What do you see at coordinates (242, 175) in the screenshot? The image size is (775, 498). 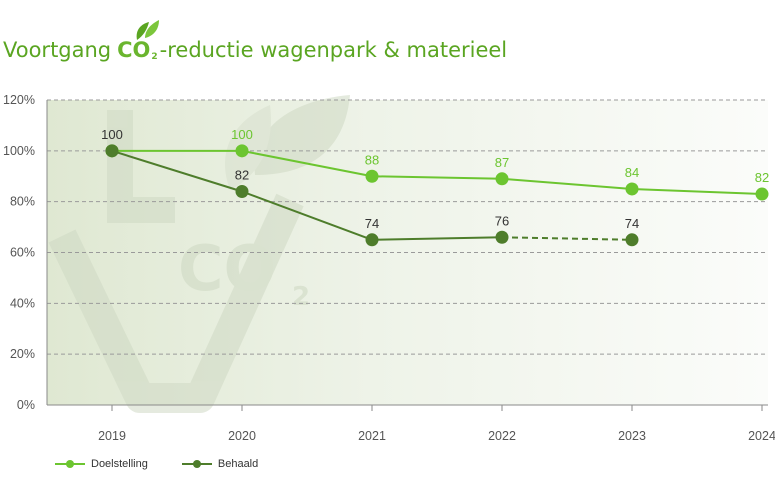 I see `data-label-behaald: 82` at bounding box center [242, 175].